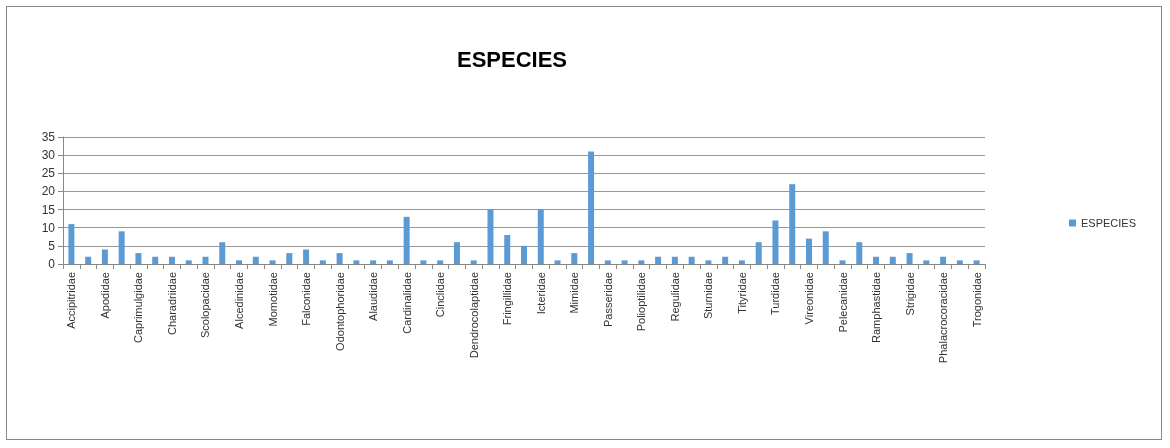 The image size is (1170, 448). Describe the element at coordinates (48, 137) in the screenshot. I see `y-tick-label: 35` at that location.